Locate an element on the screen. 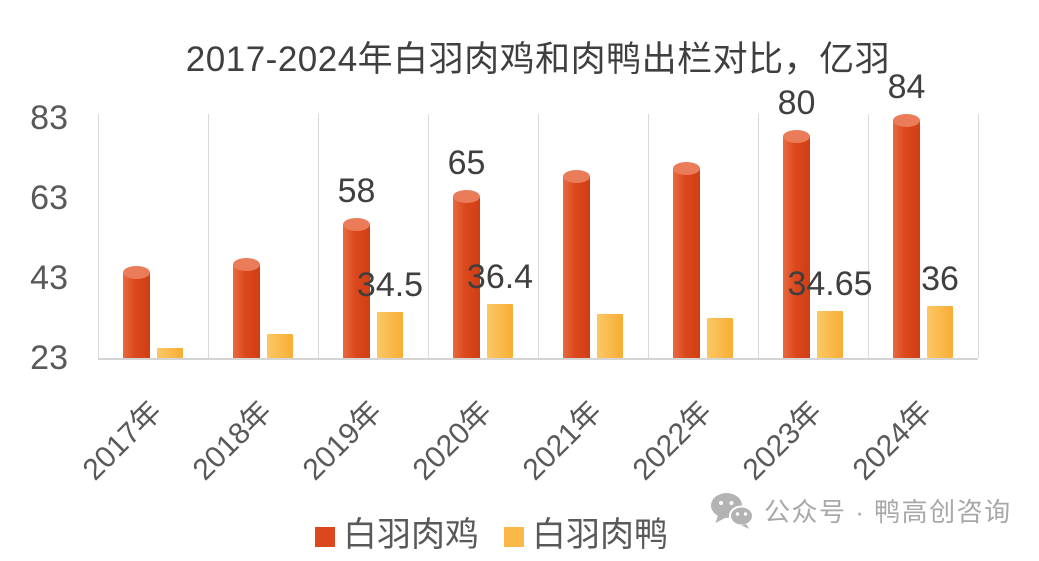 Image resolution: width=1039 pixels, height=561 pixels. bar-白羽肉鸭-2019年 is located at coordinates (390, 335).